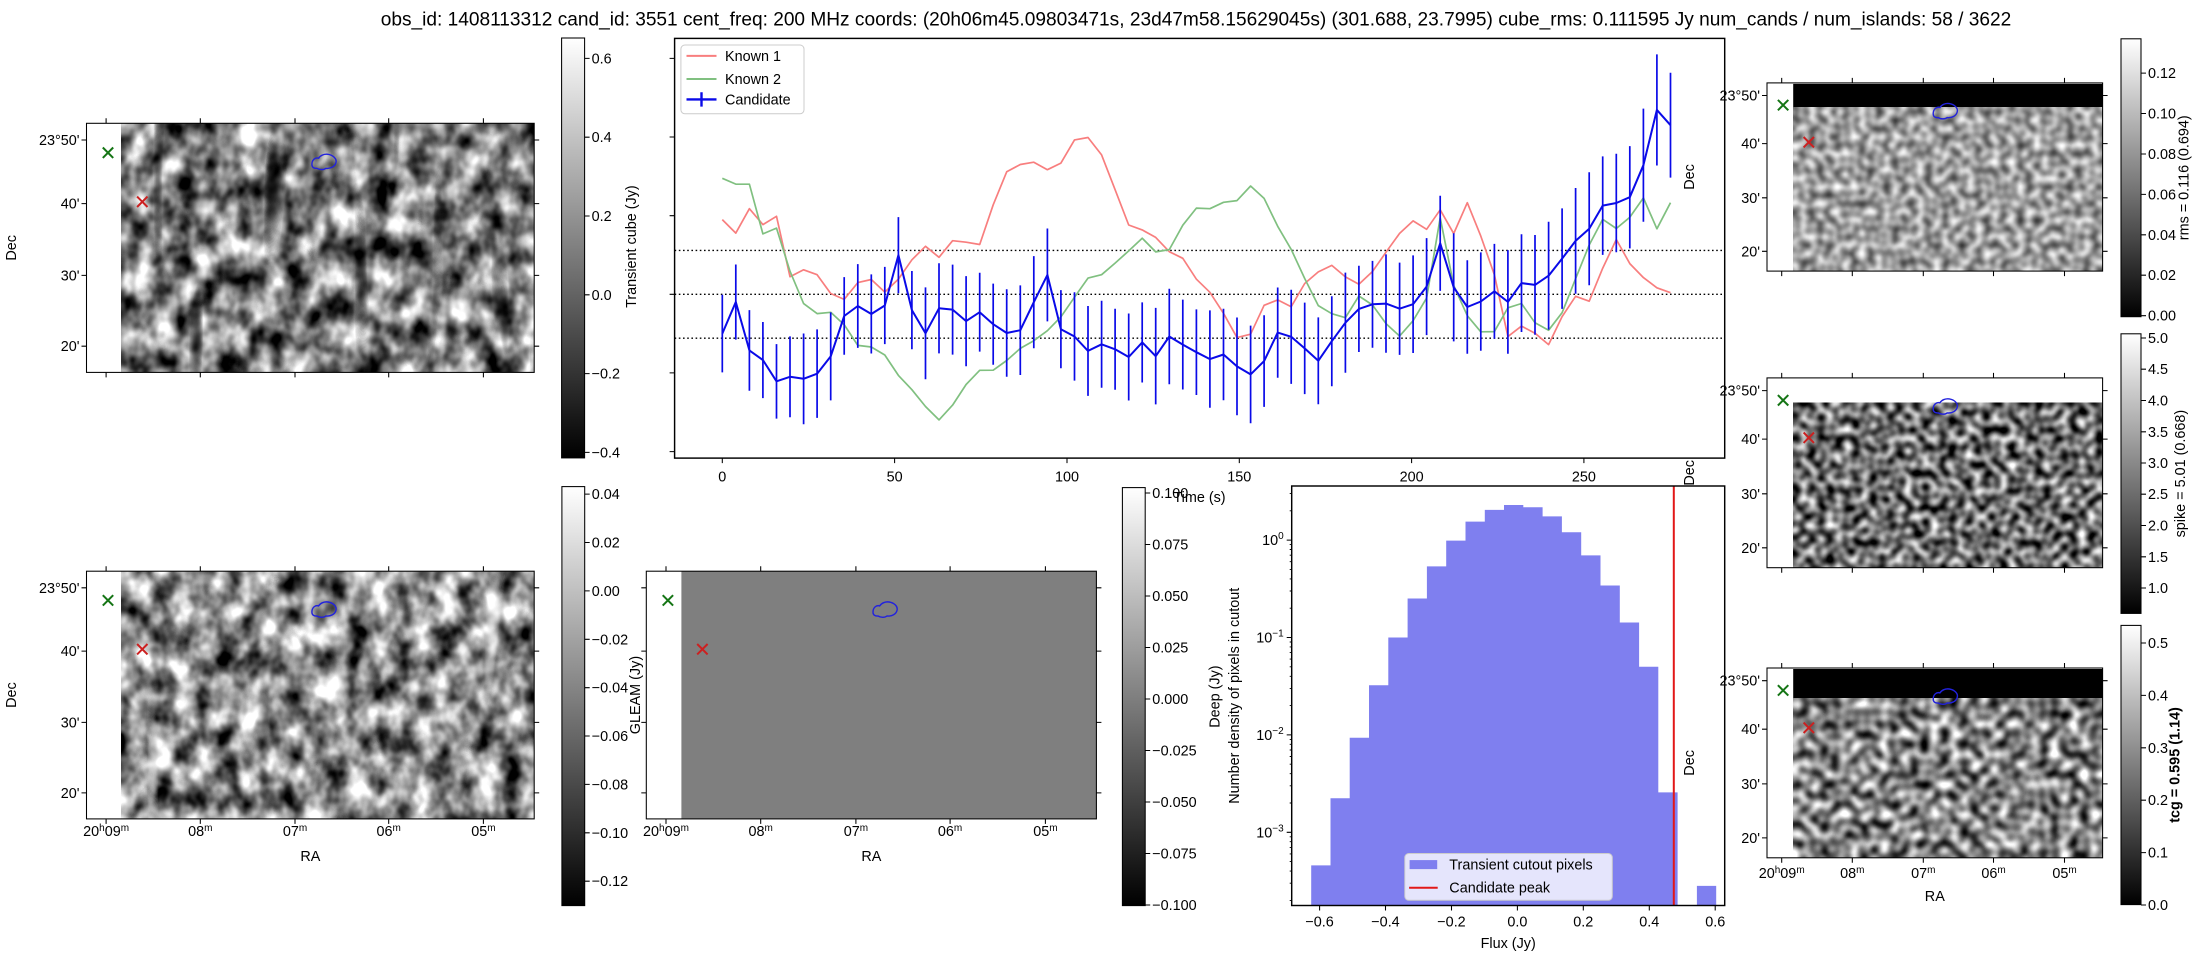  I want to click on svg-text: −0.100, so click(1174, 906).